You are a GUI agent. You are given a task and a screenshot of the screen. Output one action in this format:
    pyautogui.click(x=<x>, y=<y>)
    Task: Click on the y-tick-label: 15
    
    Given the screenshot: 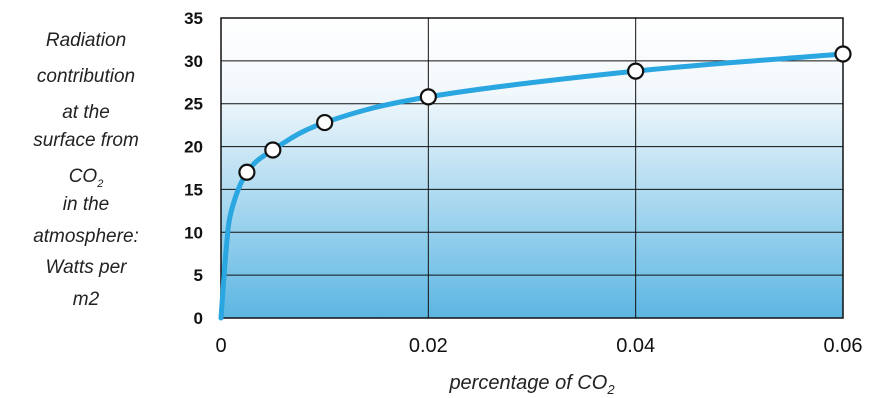 What is the action you would take?
    pyautogui.click(x=193, y=189)
    